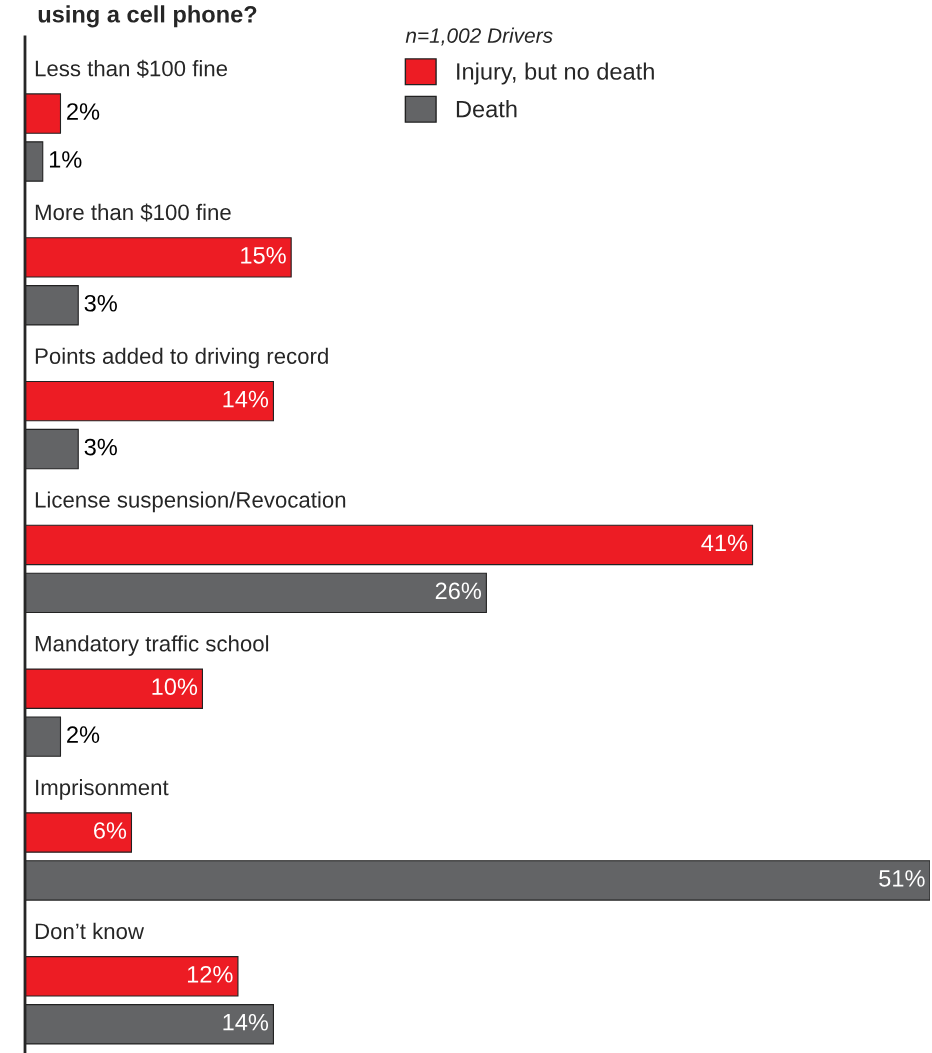 The height and width of the screenshot is (1053, 932). What do you see at coordinates (190, 502) in the screenshot?
I see `y-tick-label: License suspension/Revocation` at bounding box center [190, 502].